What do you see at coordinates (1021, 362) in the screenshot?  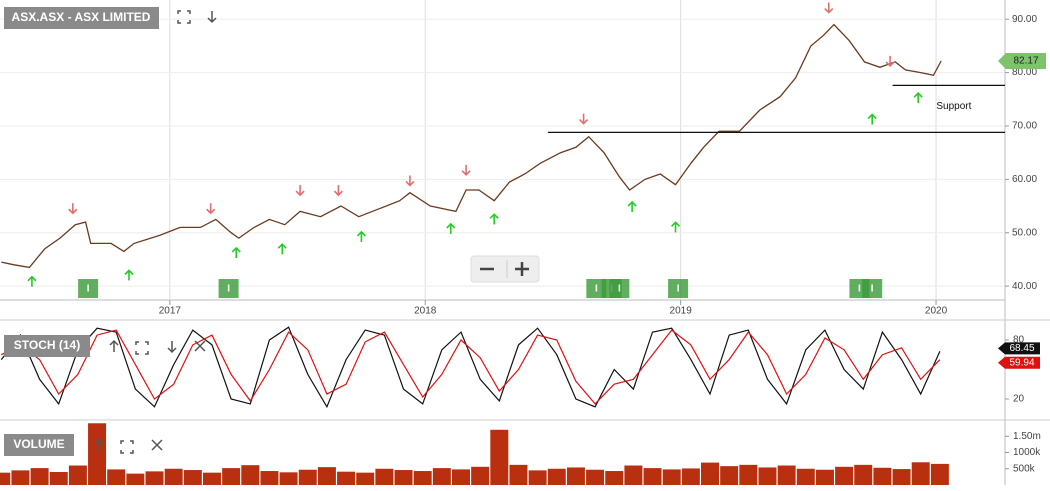 I see `value-tag-label: 59.94` at bounding box center [1021, 362].